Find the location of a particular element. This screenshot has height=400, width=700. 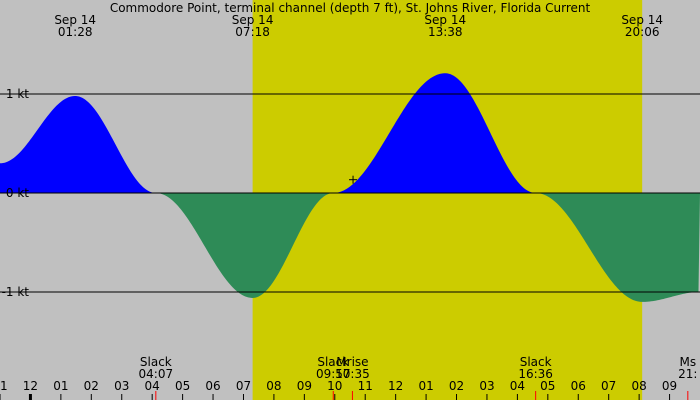

extreme-time-label: 01:28 is located at coordinates (75, 32).